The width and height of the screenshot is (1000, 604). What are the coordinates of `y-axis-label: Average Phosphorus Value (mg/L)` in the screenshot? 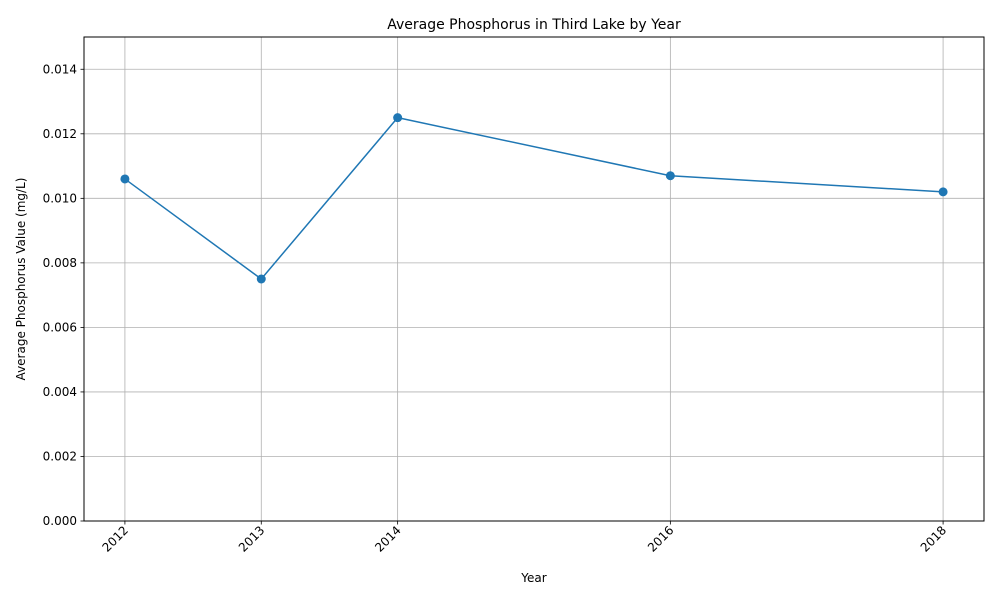 It's located at (21, 279).